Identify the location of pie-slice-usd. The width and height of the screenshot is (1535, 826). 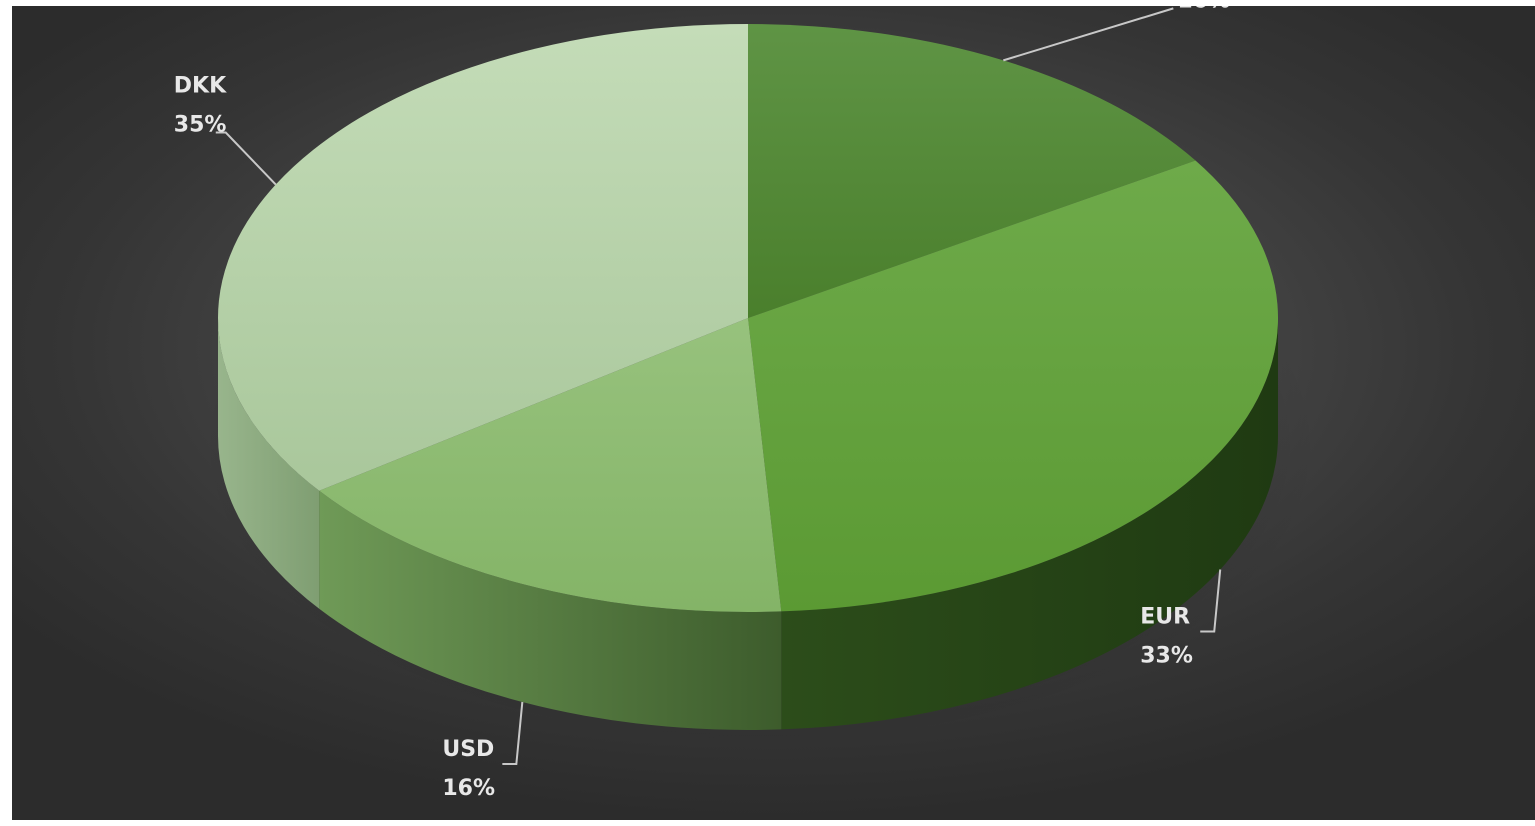
(550, 465).